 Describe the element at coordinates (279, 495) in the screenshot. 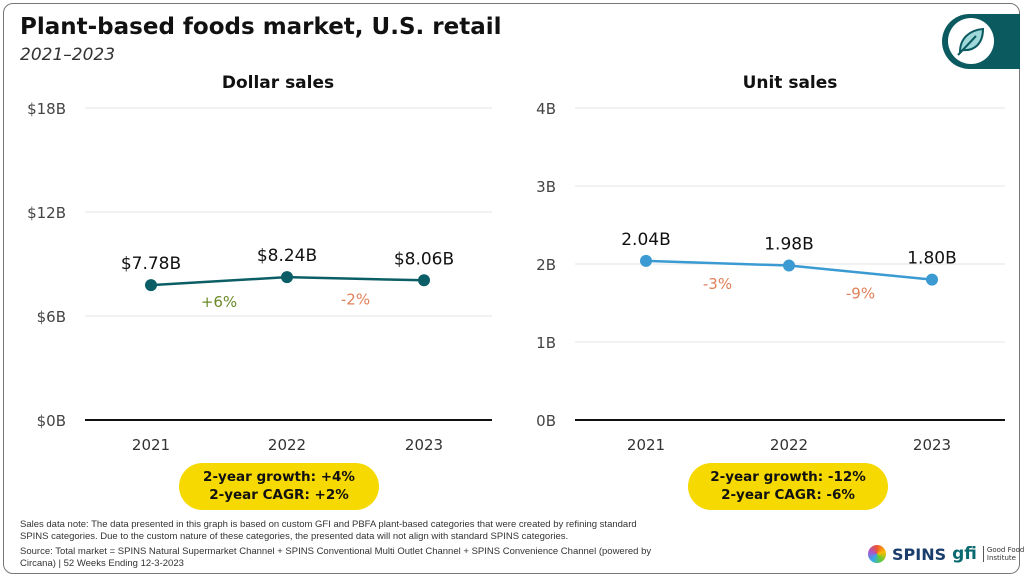

I see `dollar-cagr: 2-year CAGR: +2%` at that location.